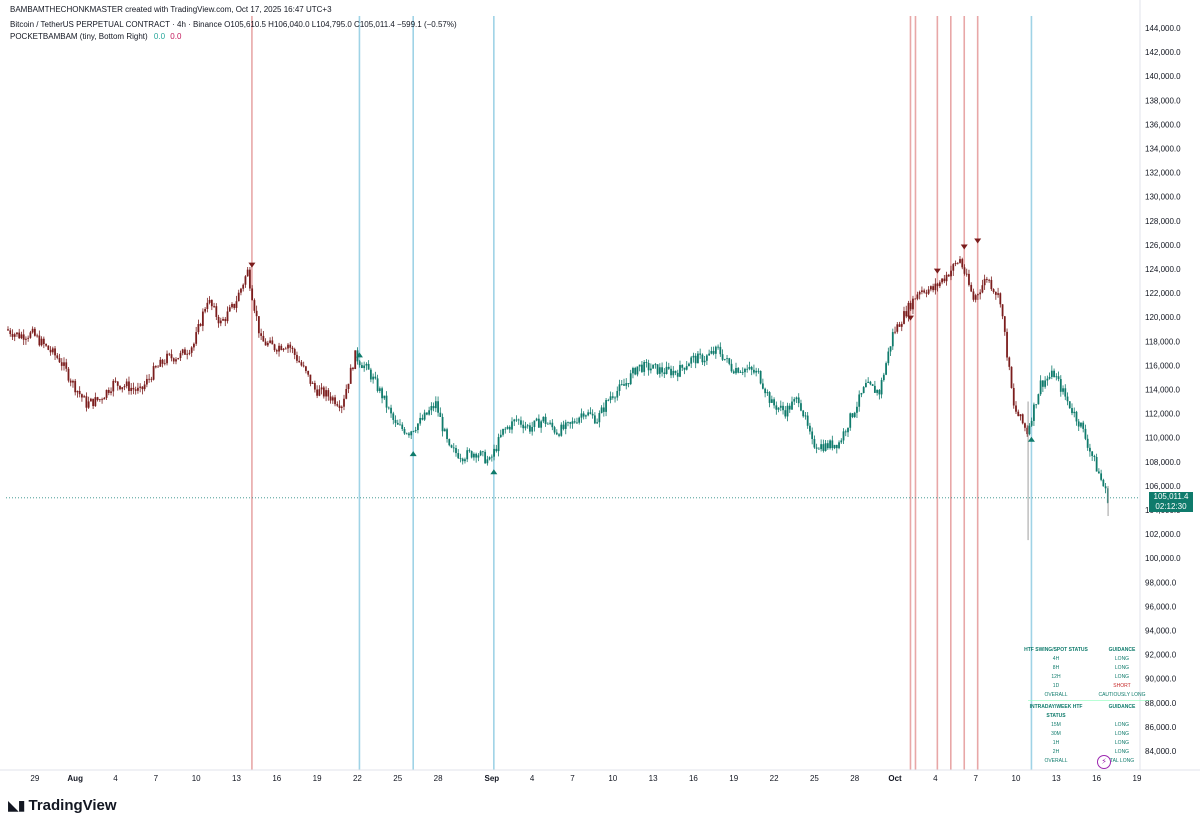  I want to click on price-tick-label: 122,000.0, so click(1163, 293).